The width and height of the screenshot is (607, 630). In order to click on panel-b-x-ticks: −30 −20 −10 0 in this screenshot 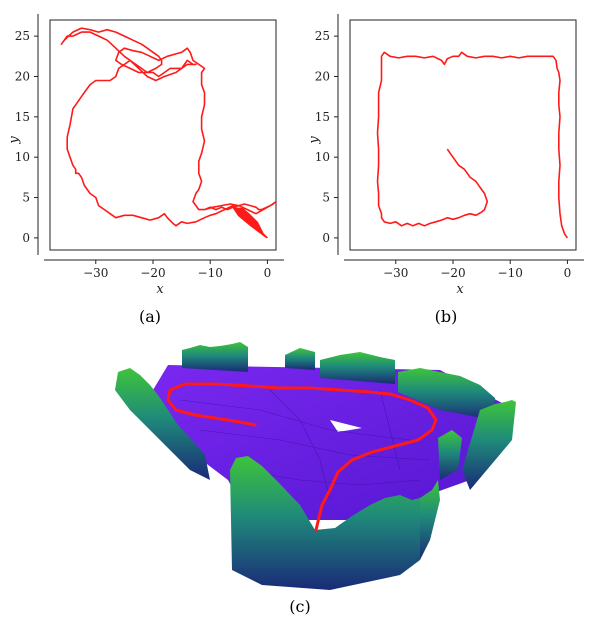, I will do `click(477, 270)`.